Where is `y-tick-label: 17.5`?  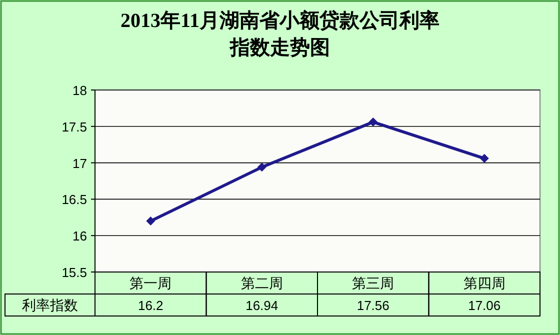 y-tick-label: 17.5 is located at coordinates (74, 126).